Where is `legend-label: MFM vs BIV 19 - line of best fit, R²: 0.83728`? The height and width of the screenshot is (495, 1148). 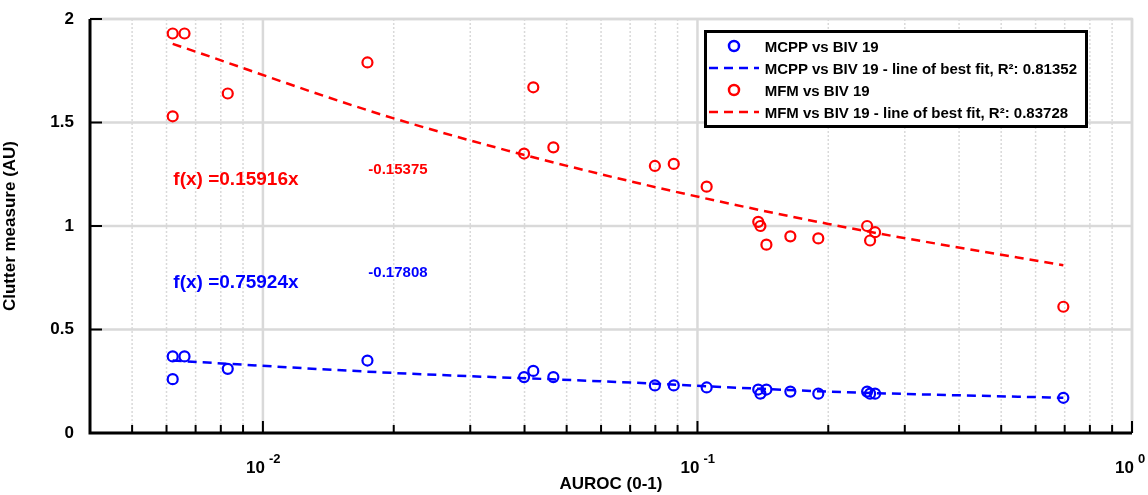
legend-label: MFM vs BIV 19 - line of best fit, R²: 0.83728 is located at coordinates (916, 112).